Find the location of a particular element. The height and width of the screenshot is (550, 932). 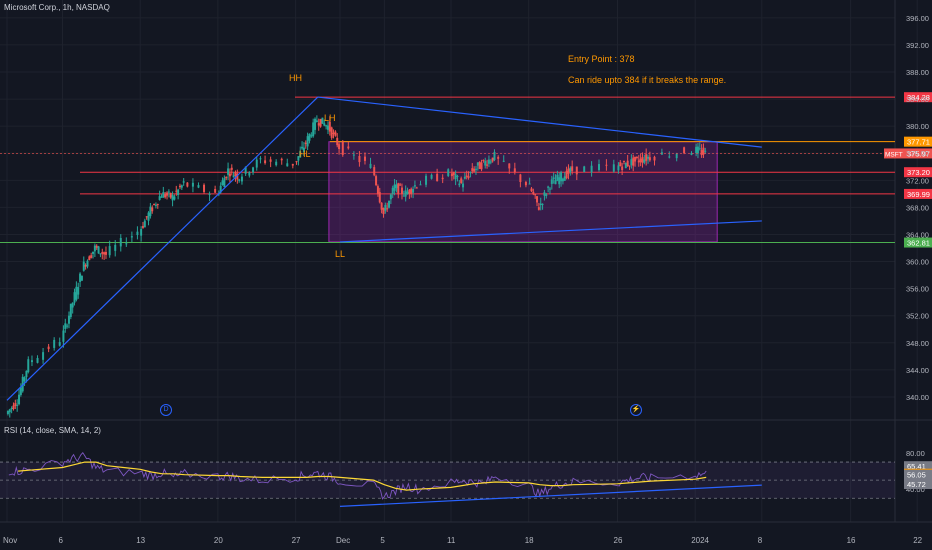

level-label: 377.71 is located at coordinates (918, 142).